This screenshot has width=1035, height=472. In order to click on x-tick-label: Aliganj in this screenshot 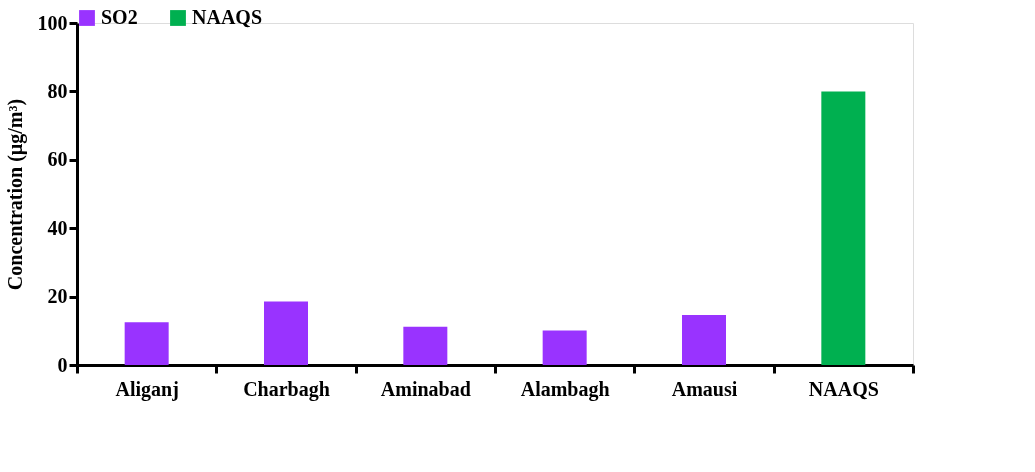, I will do `click(147, 389)`.